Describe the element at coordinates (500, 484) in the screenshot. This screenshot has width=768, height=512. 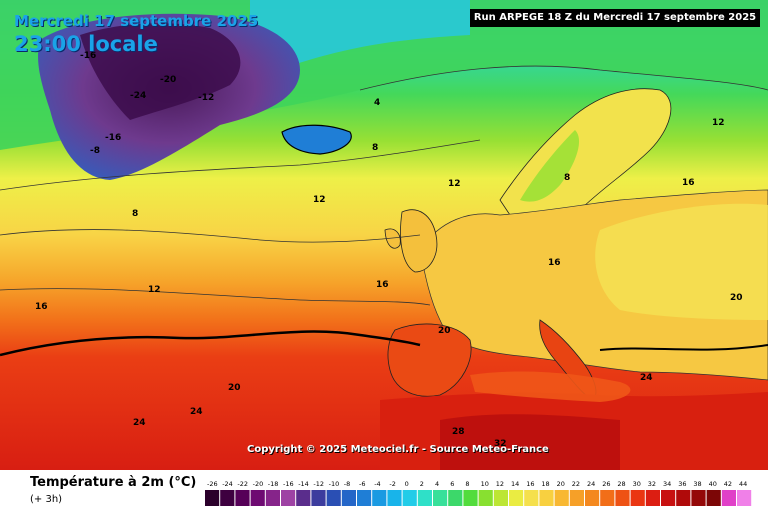
I see `scale-tick-label: 12` at that location.